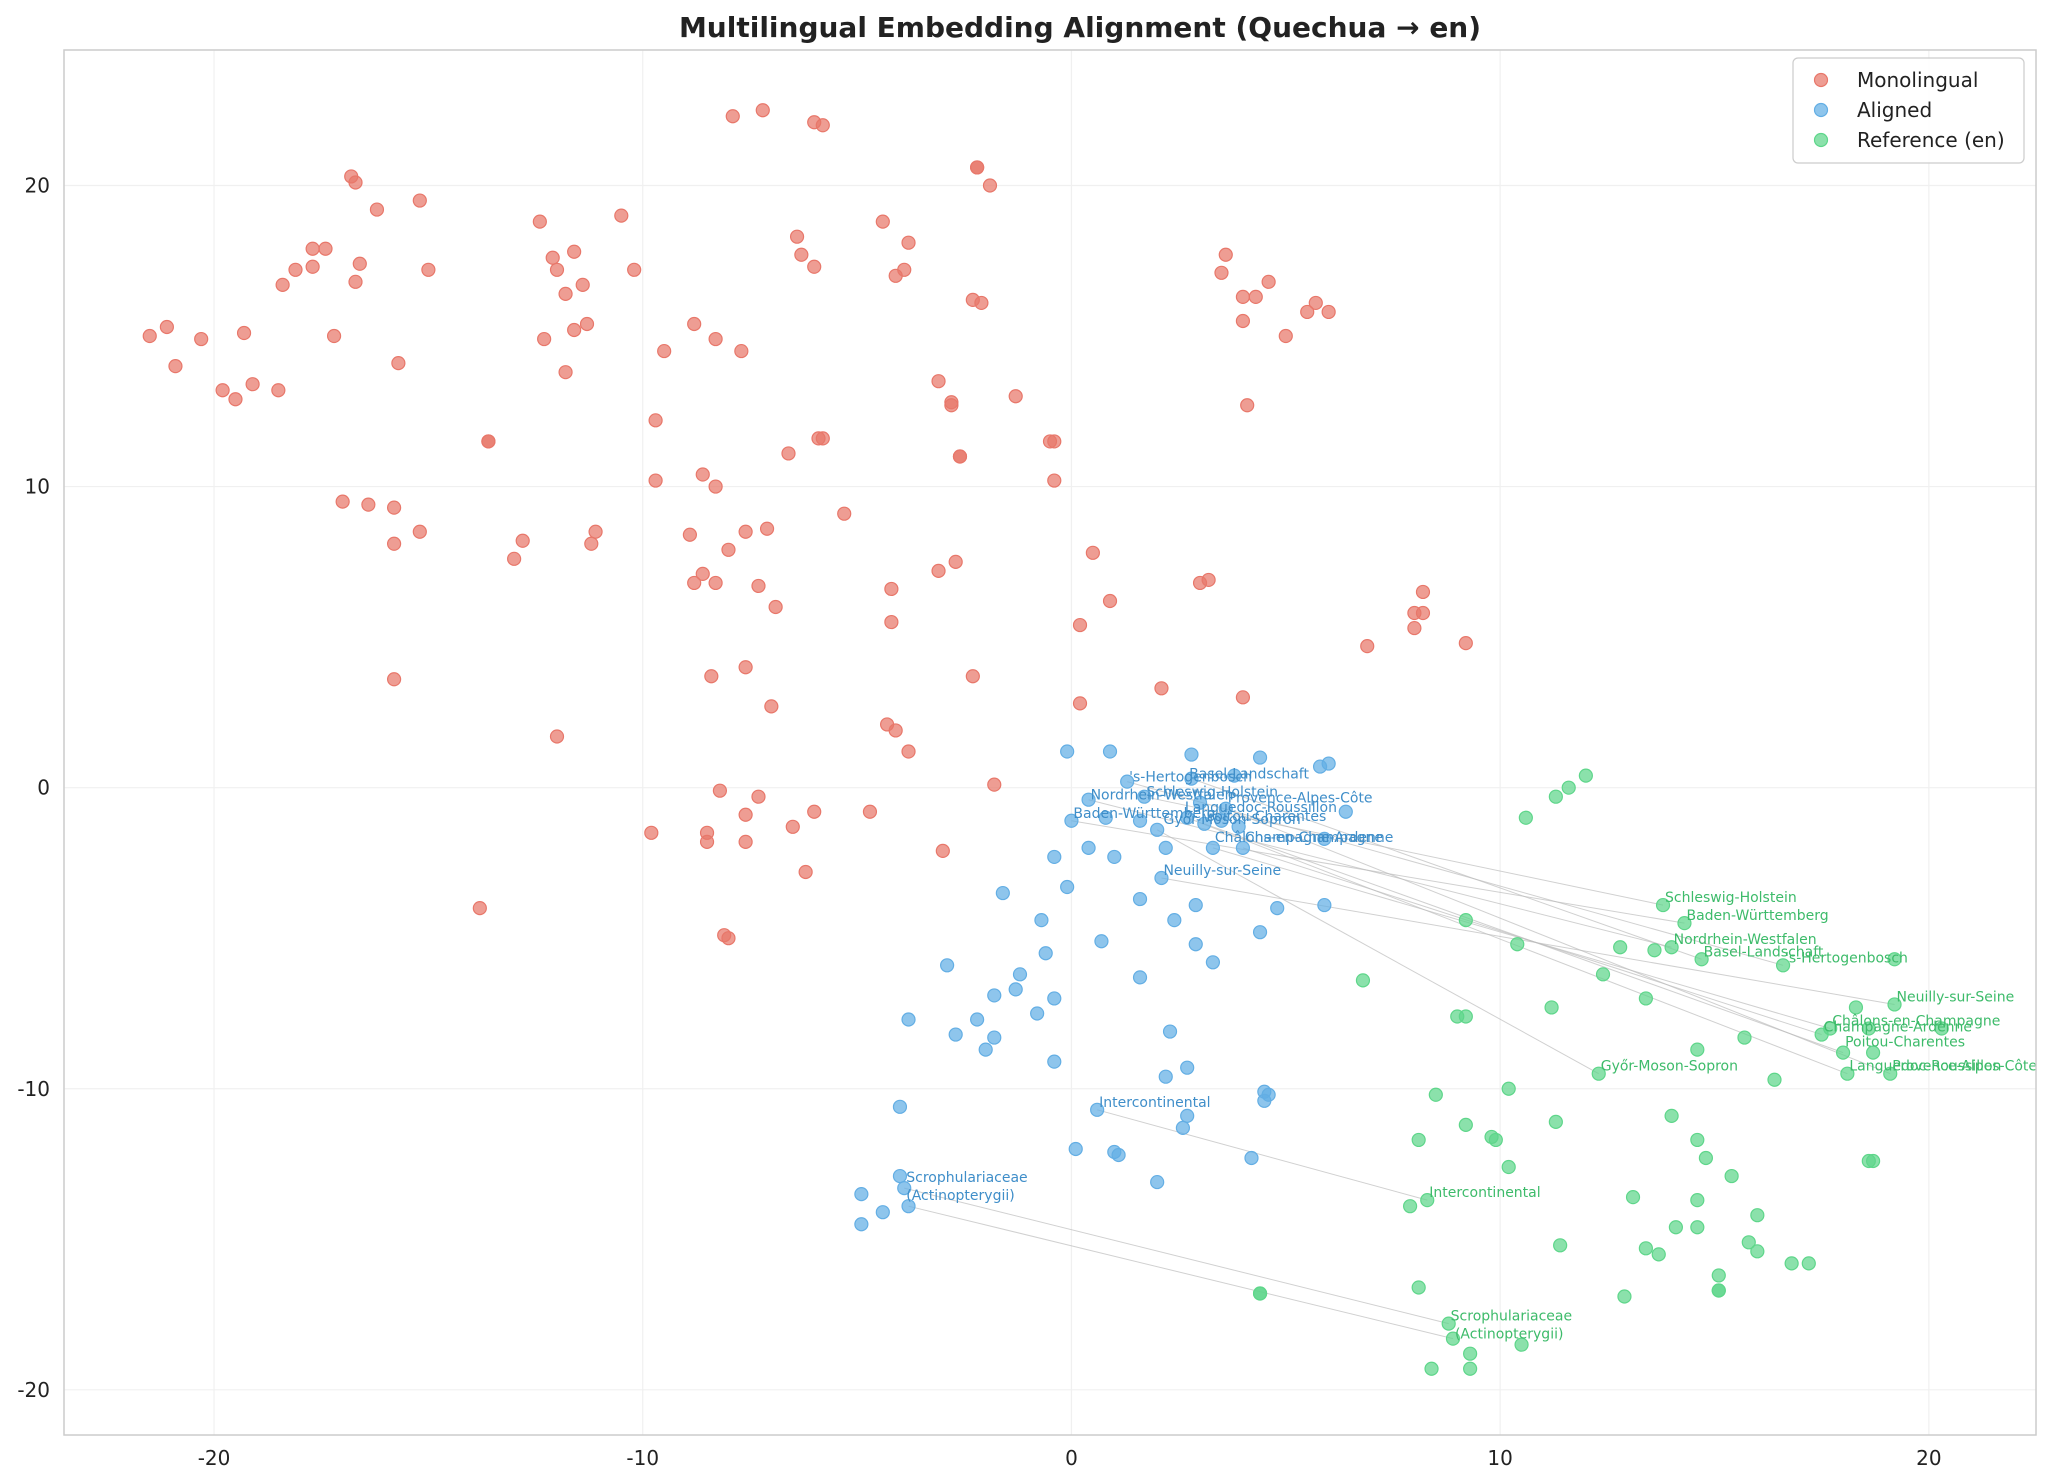 This screenshot has height=1483, width=2061. What do you see at coordinates (37, 487) in the screenshot?
I see `y-tick-label: 10` at bounding box center [37, 487].